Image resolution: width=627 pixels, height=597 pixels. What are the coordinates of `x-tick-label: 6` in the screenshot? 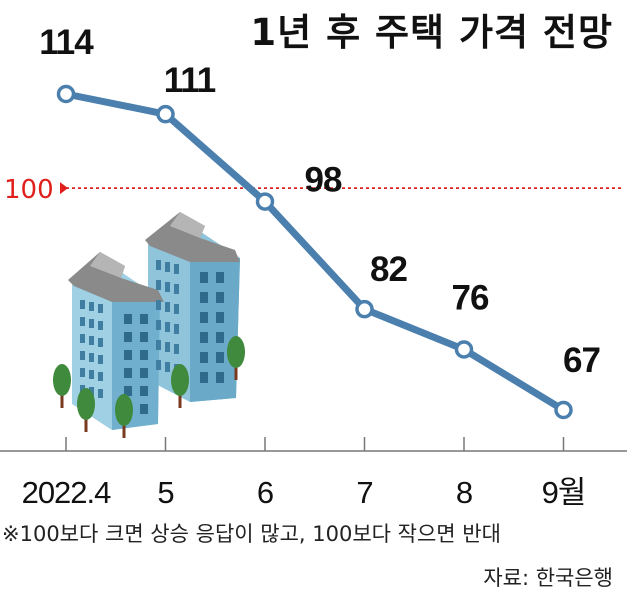 It's located at (265, 492).